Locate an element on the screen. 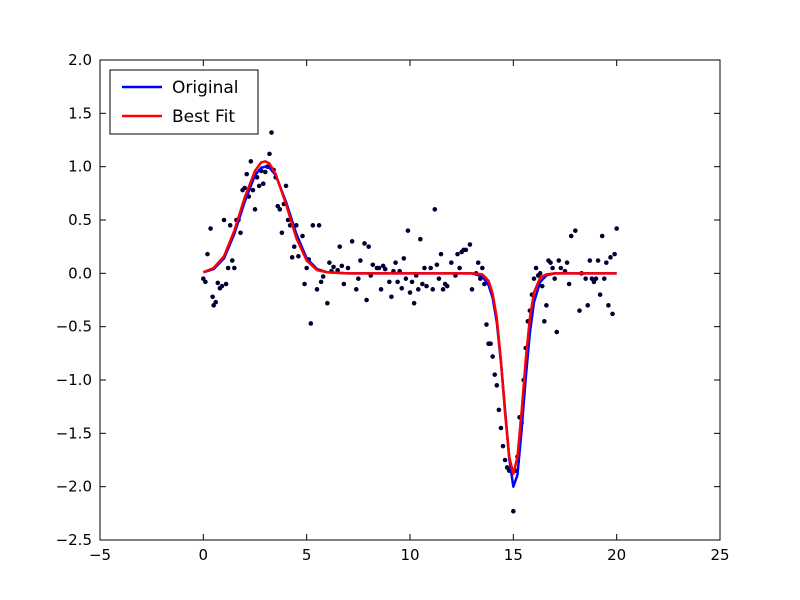 The image size is (800, 600). x-tick-label-5: 20 is located at coordinates (616, 555).